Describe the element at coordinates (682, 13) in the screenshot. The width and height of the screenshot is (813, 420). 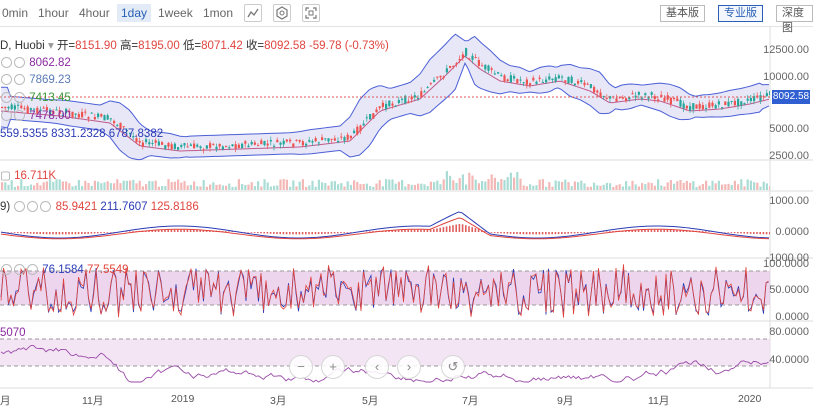
I see `view-basic-button: 基本版` at that location.